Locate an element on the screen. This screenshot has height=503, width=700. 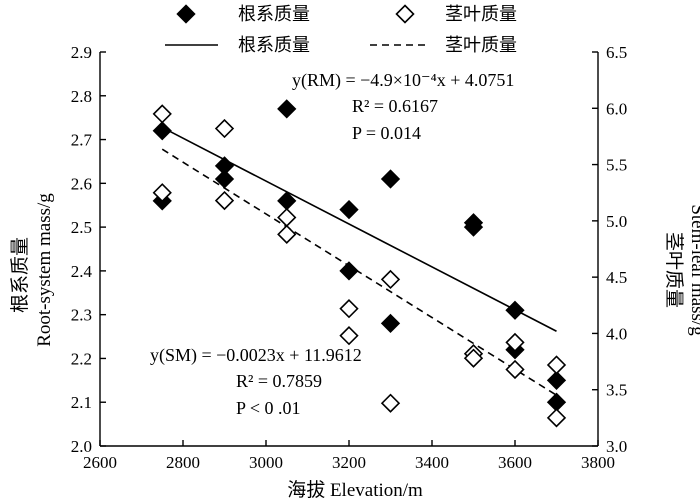
y-right-tick-label: 3.0 is located at coordinates (616, 446).